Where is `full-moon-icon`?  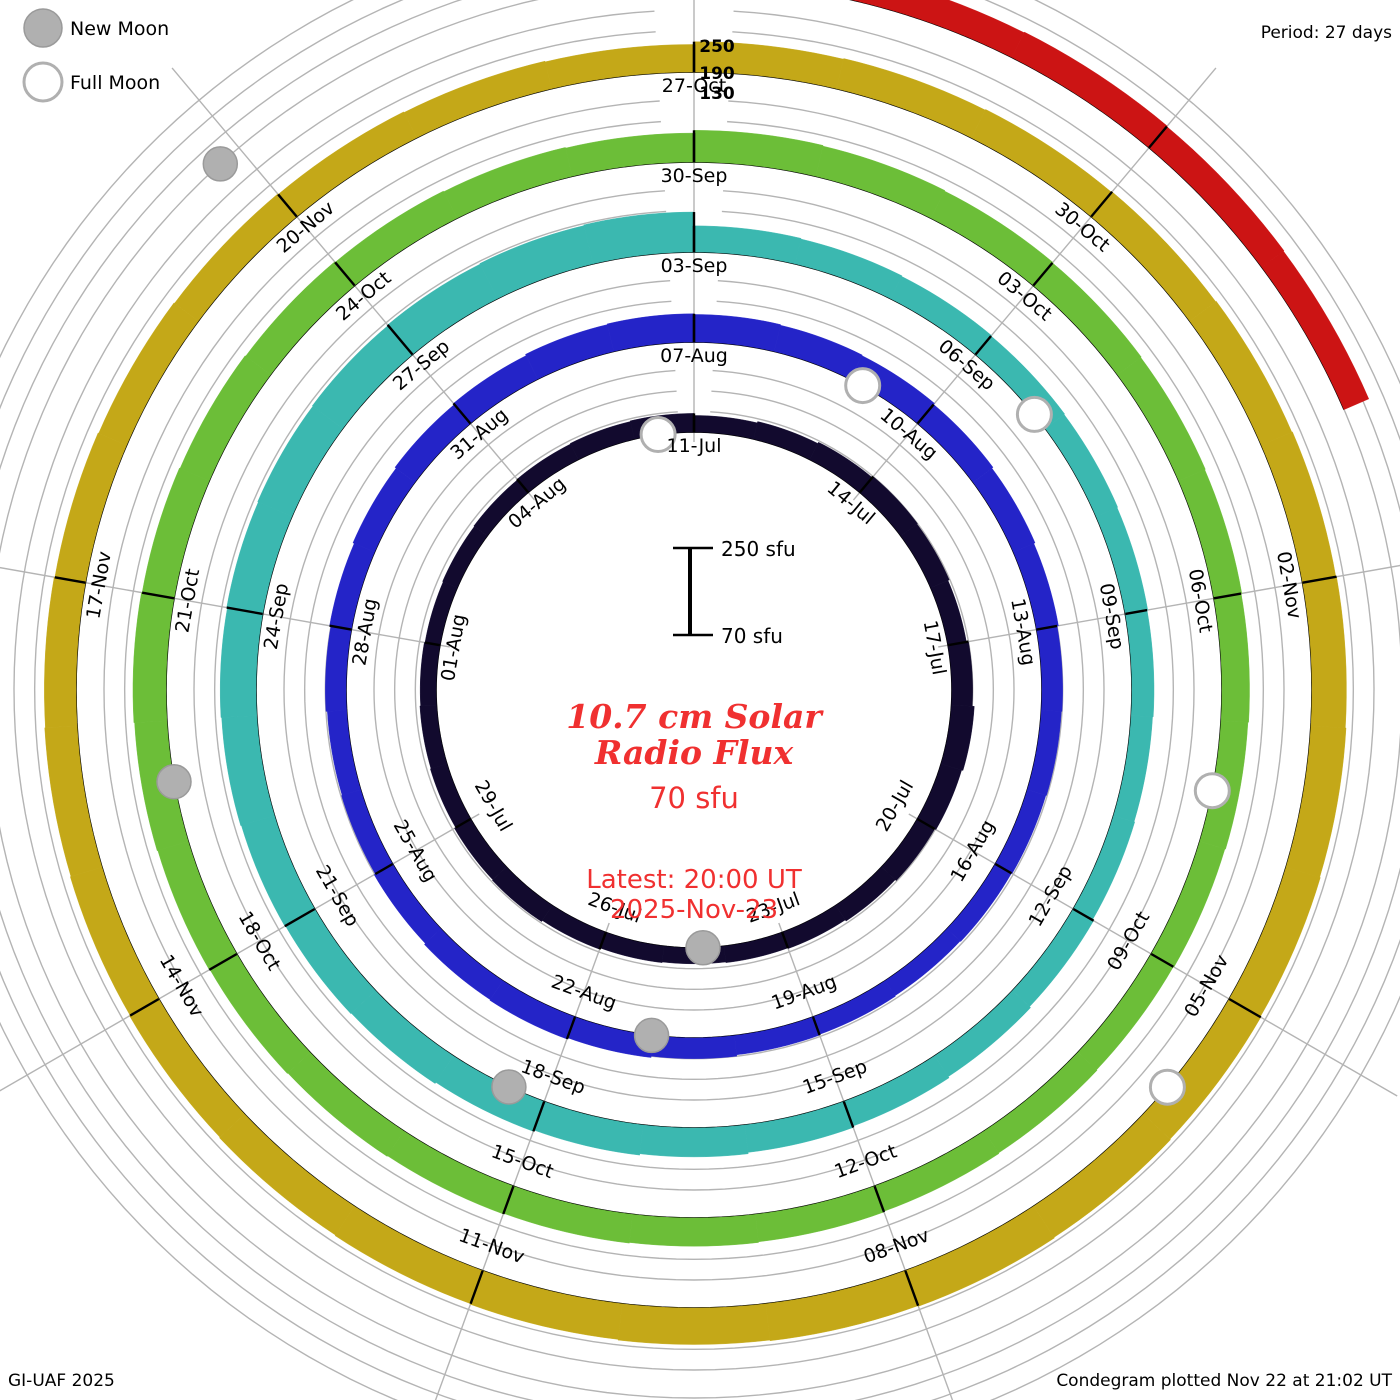 full-moon-icon is located at coordinates (43, 82).